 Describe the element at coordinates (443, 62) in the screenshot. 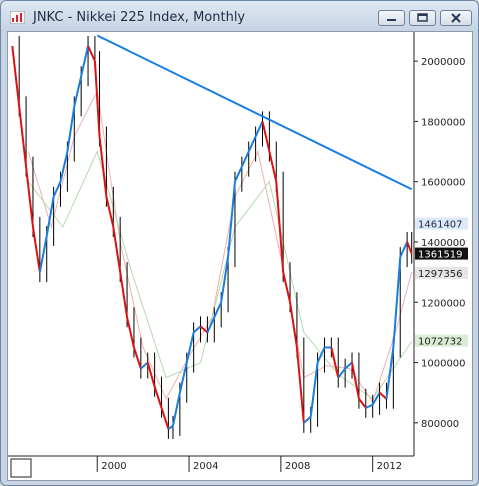

I see `y-tick-label: 2000000` at that location.